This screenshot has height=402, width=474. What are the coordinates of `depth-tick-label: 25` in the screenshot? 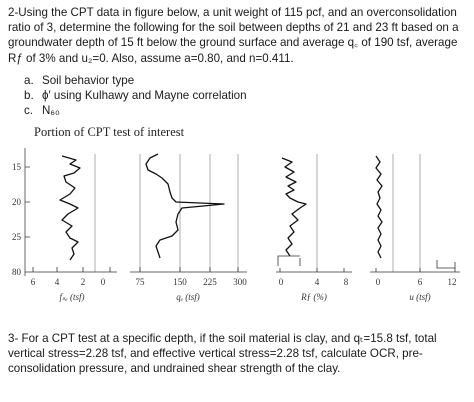 It's located at (17, 237).